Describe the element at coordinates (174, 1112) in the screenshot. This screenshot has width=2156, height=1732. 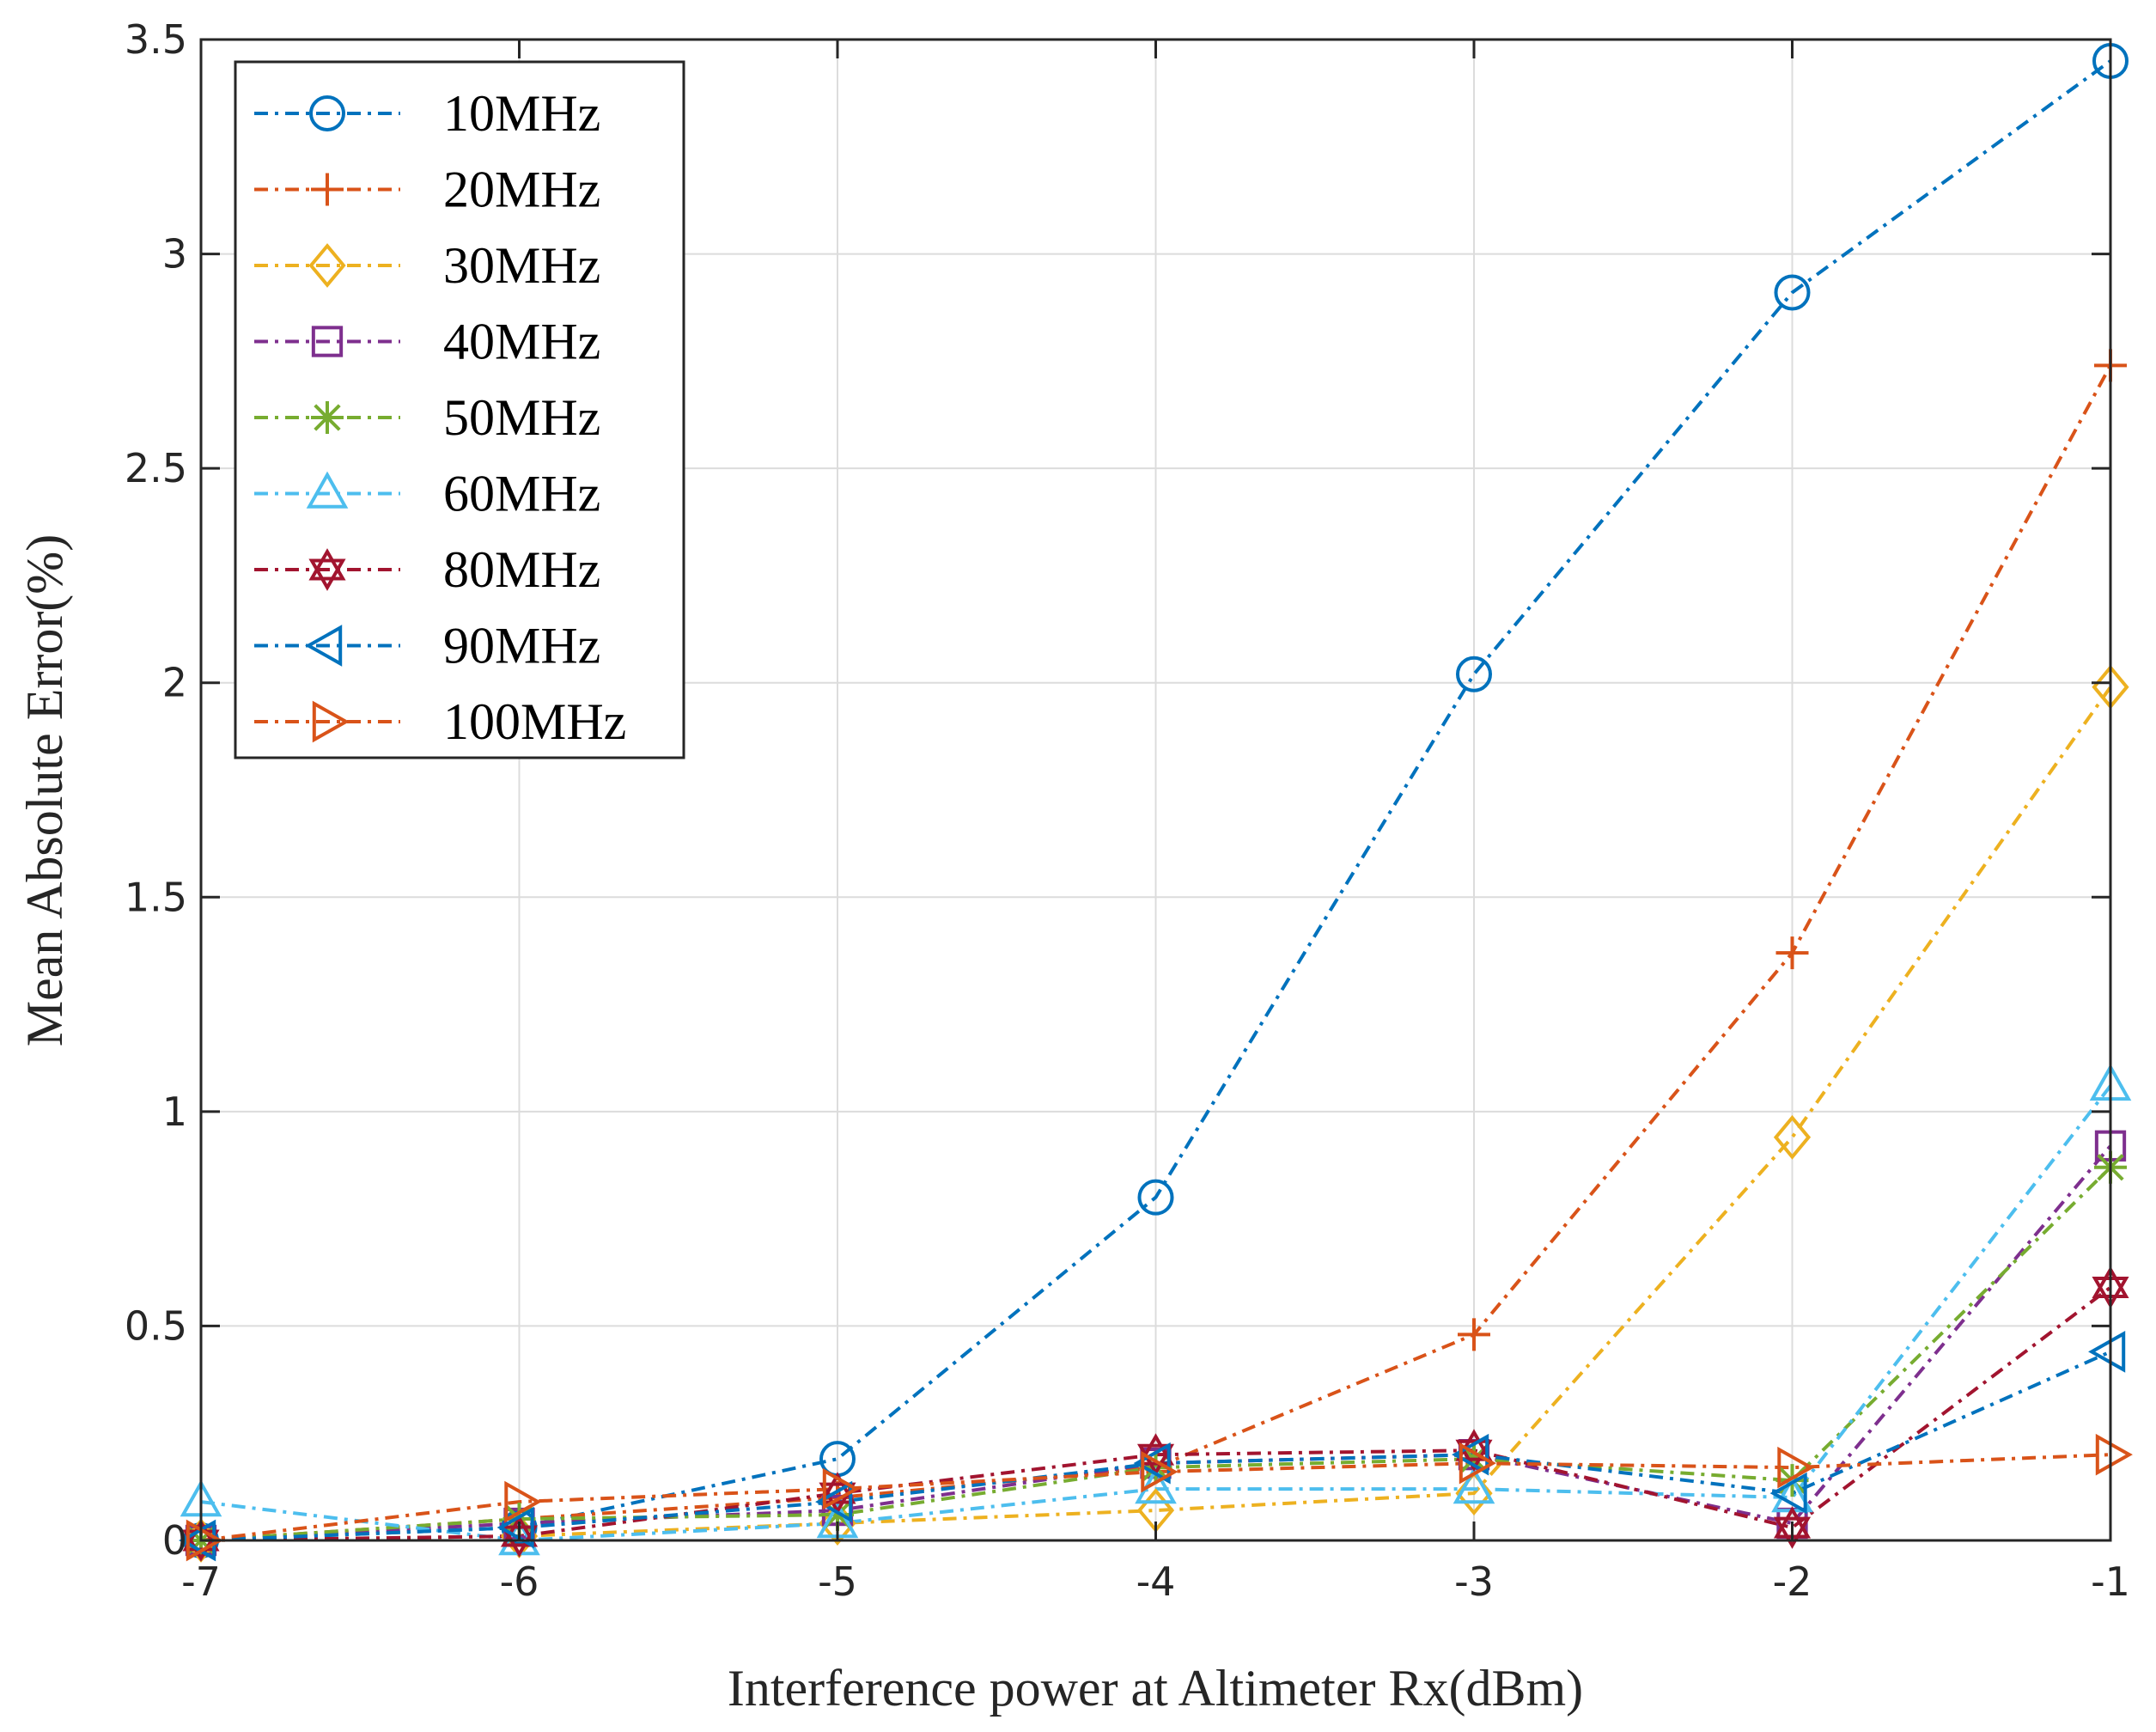
I see `y-tick-label: 1` at that location.